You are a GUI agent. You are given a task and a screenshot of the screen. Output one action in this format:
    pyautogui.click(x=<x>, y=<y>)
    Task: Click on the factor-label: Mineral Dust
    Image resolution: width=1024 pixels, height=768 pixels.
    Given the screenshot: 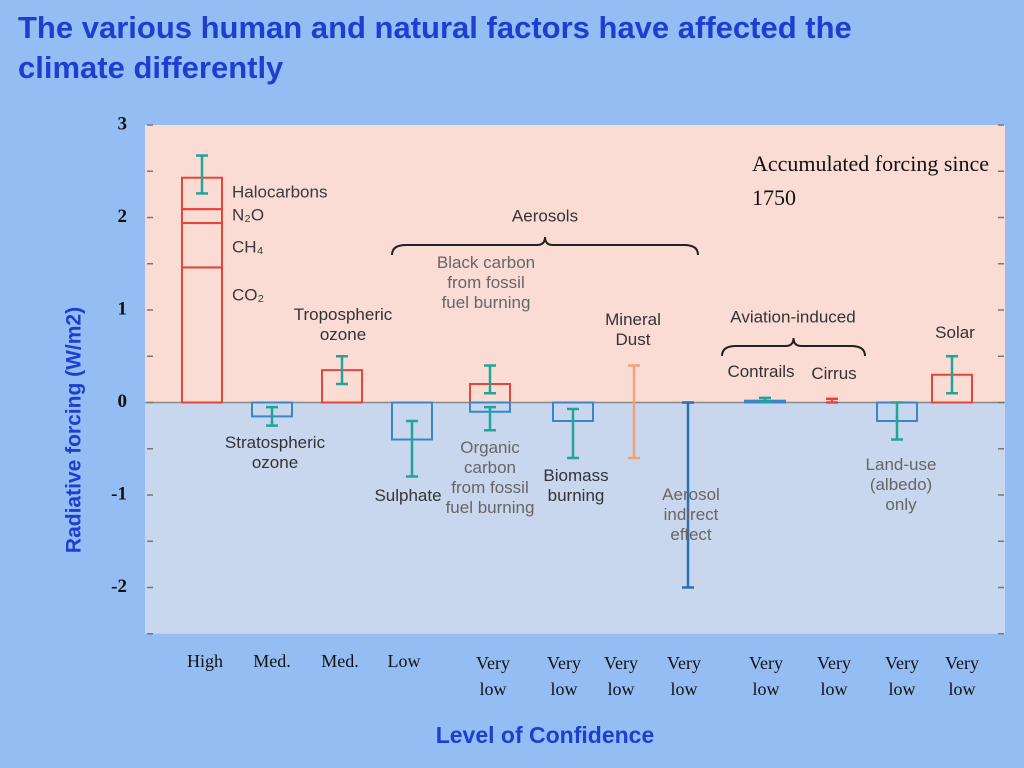 What is the action you would take?
    pyautogui.click(x=633, y=329)
    